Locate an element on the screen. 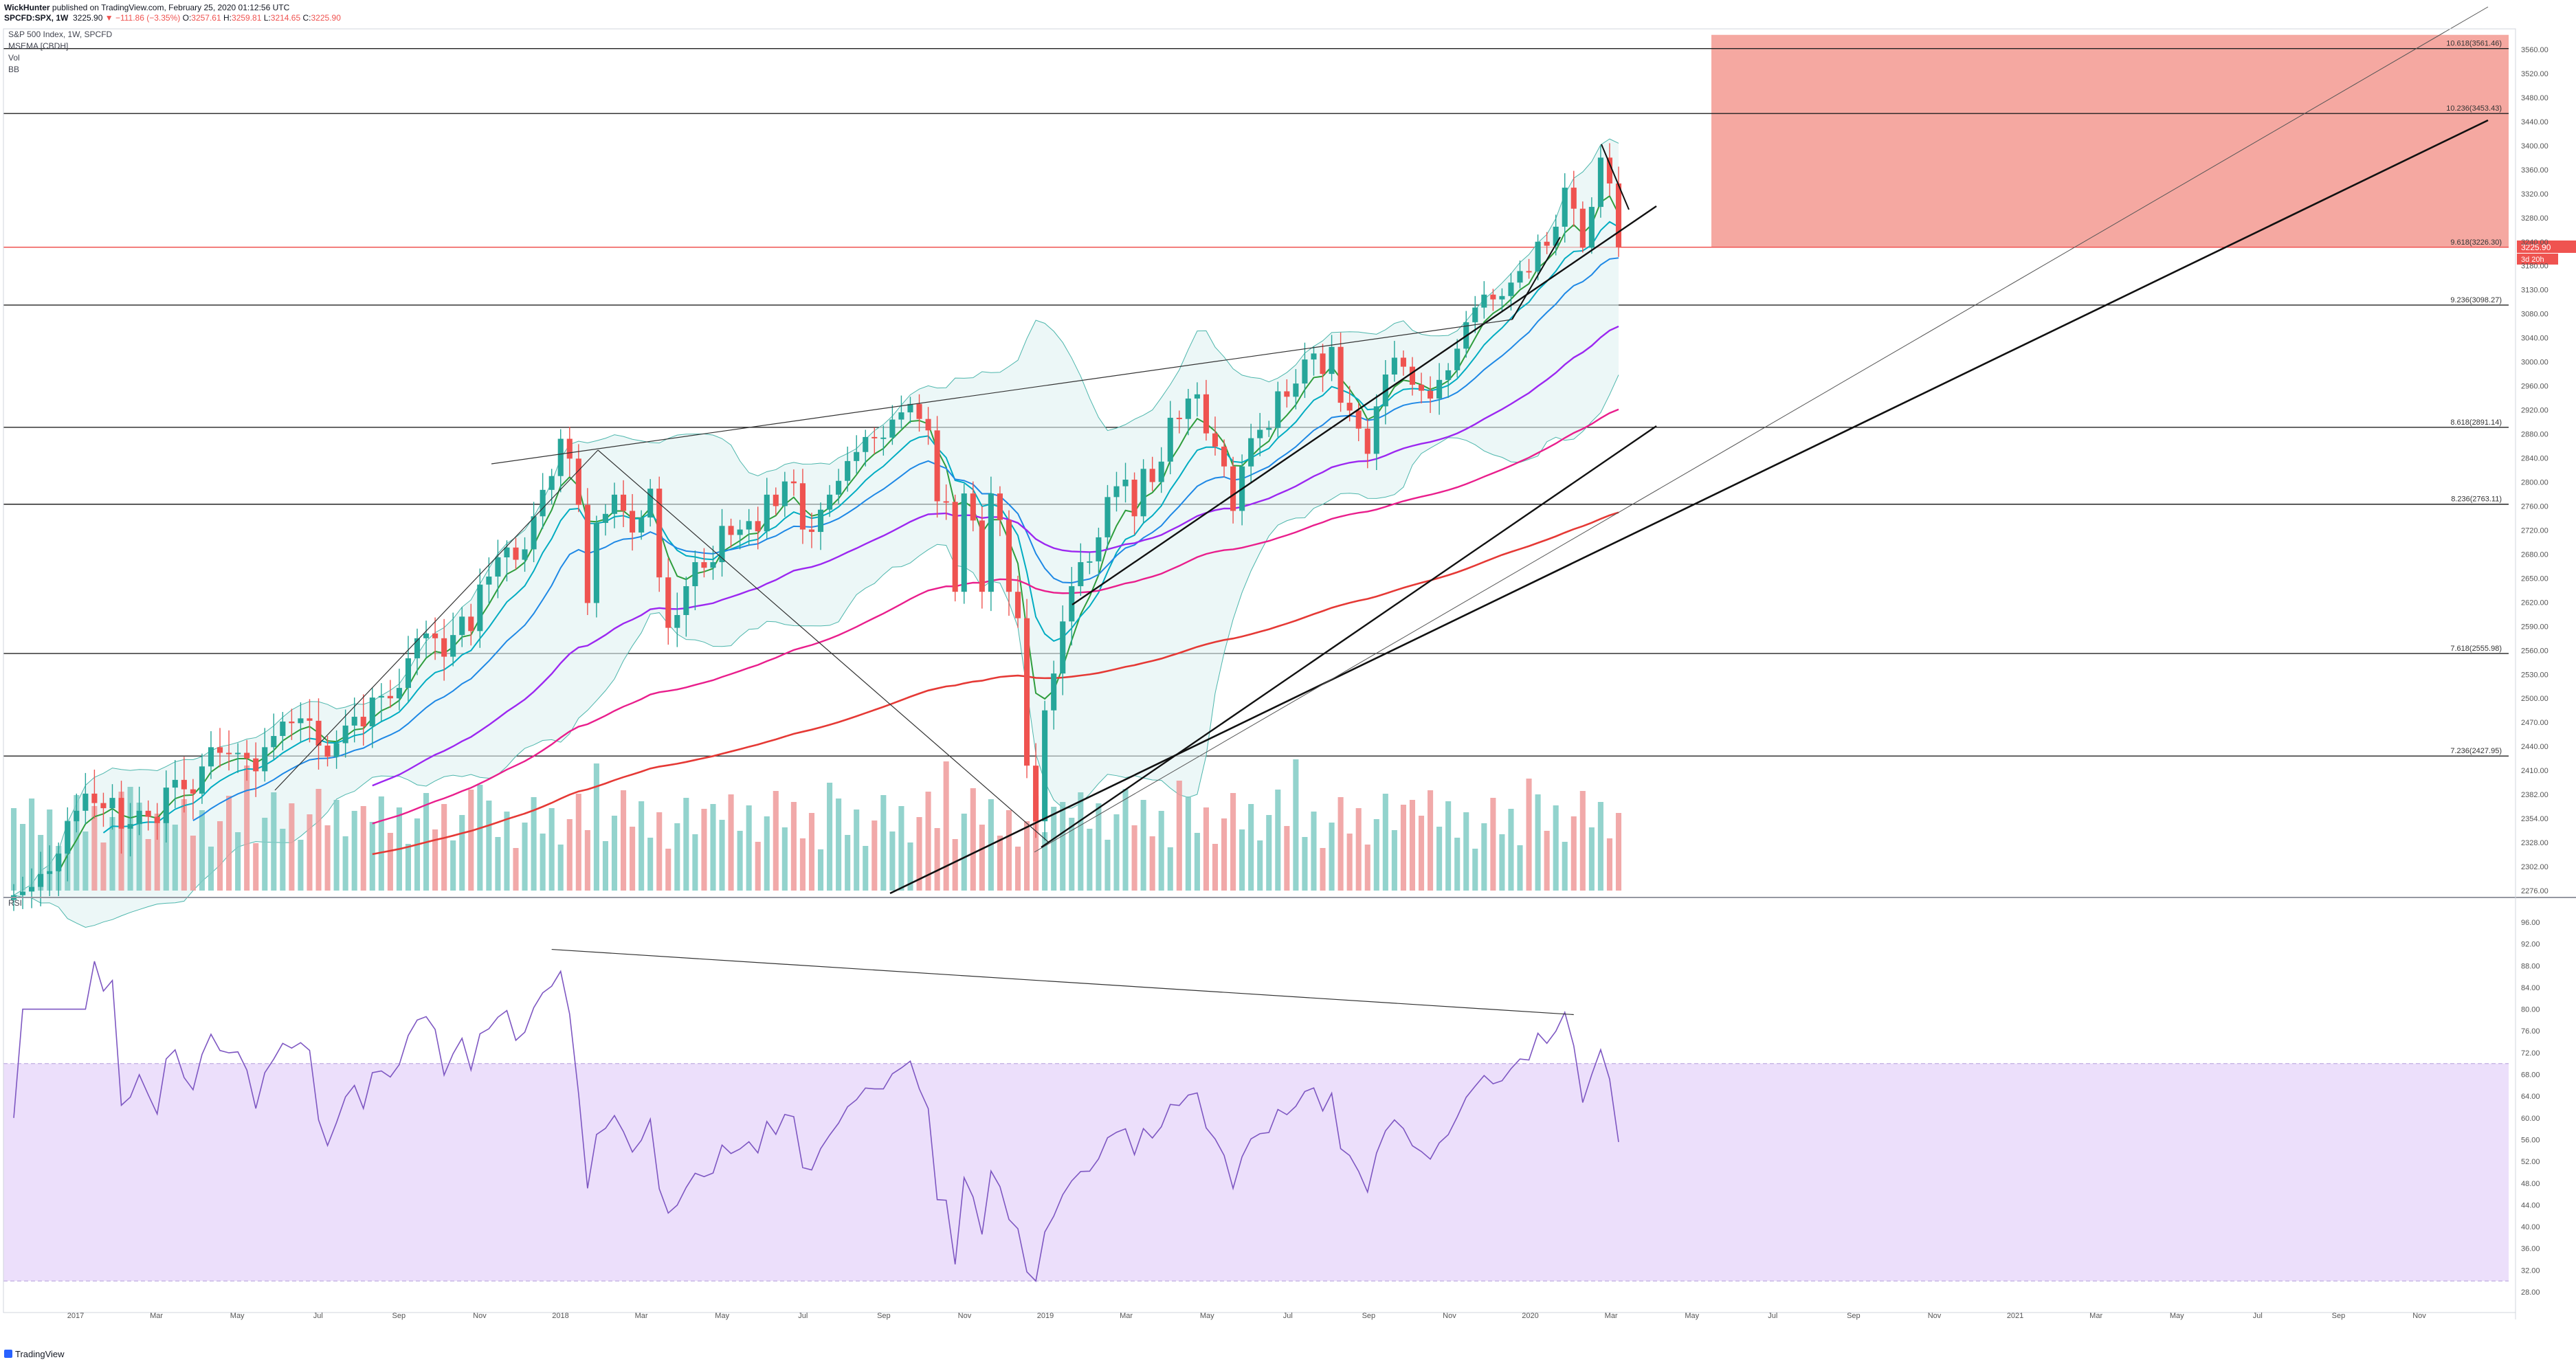  price-tick-label: 2410.00 is located at coordinates (2535, 771).